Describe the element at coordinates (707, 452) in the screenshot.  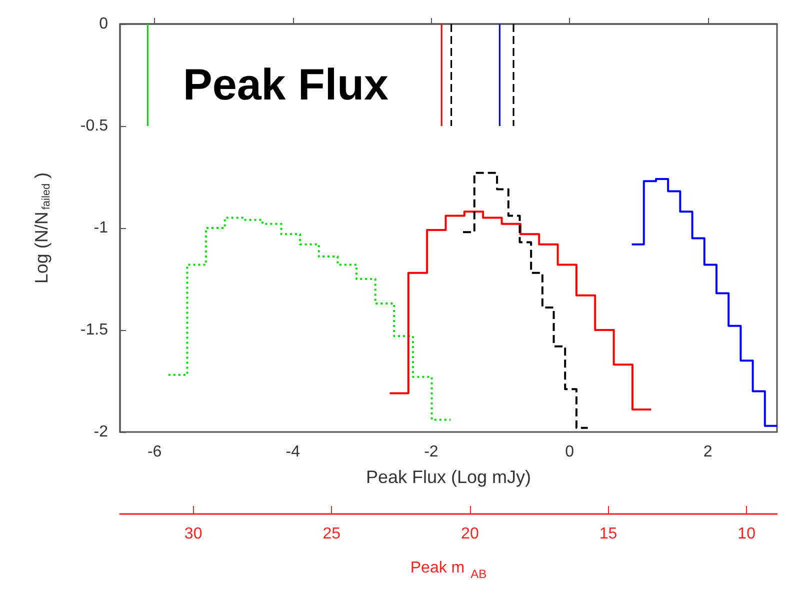
I see `x-tick-label: 2` at that location.